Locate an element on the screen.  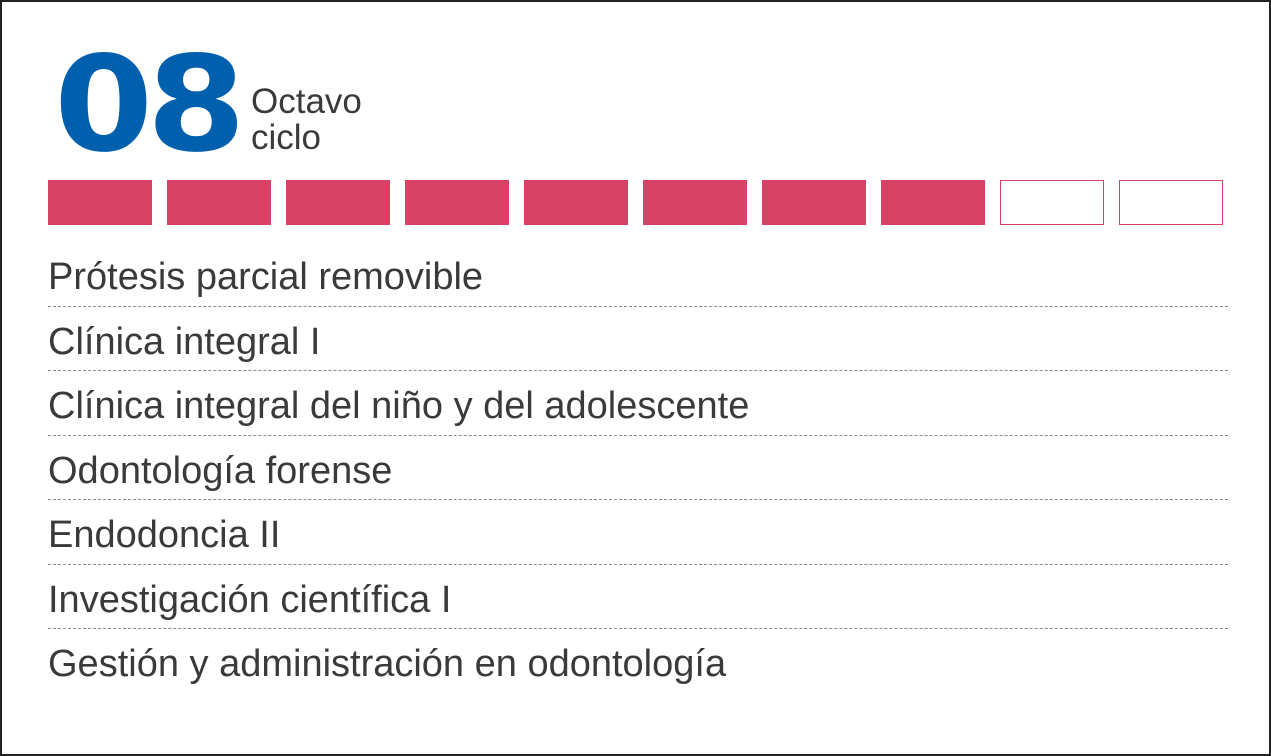
cycle-number: 08 is located at coordinates (150, 105).